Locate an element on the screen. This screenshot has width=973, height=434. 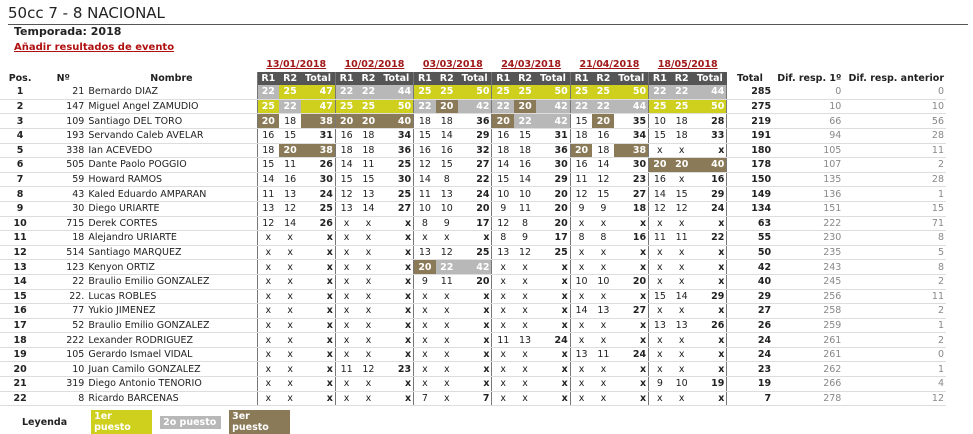
position: 6 is located at coordinates (20, 165).